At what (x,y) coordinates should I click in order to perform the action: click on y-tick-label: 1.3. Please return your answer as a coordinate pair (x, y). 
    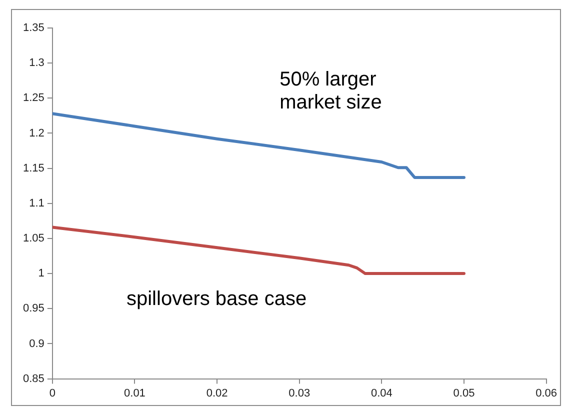
    Looking at the image, I should click on (36, 63).